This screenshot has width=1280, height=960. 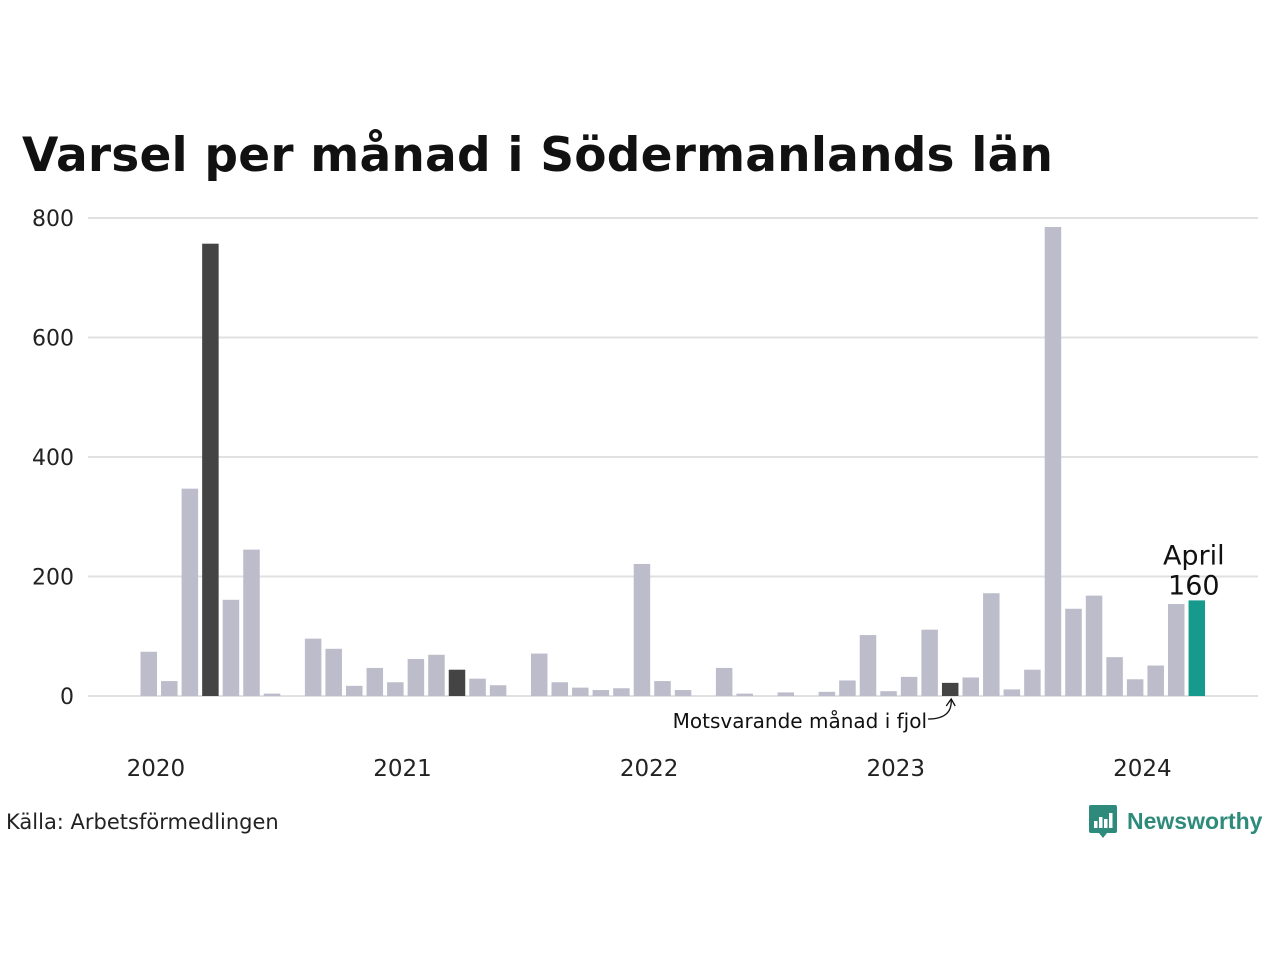 What do you see at coordinates (1194, 555) in the screenshot?
I see `current-month-label: April` at bounding box center [1194, 555].